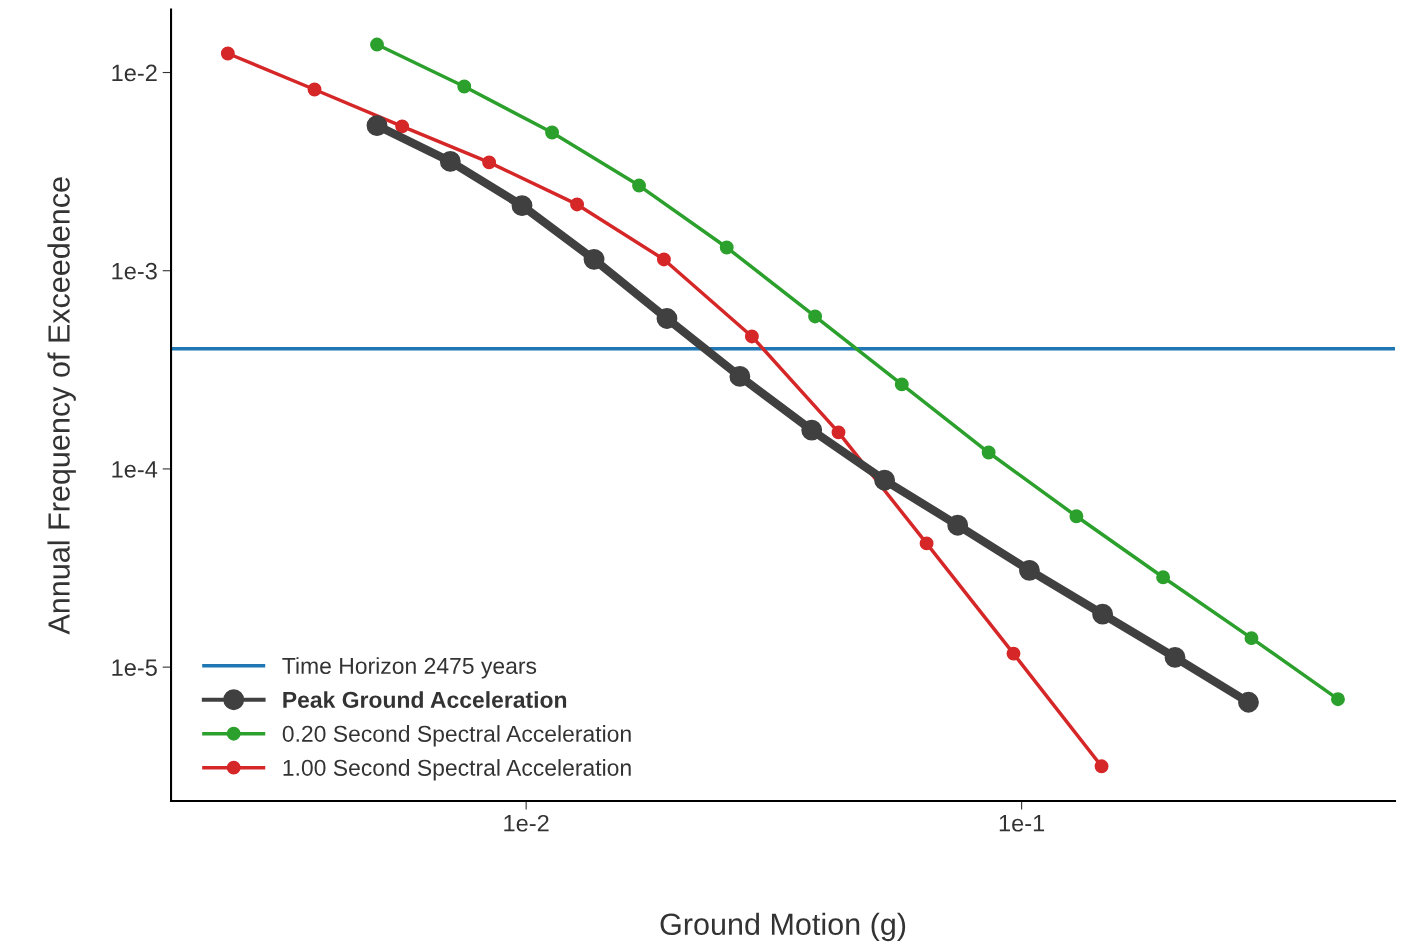 Image resolution: width=1402 pixels, height=948 pixels. I want to click on y-tick-label: 1e-2, so click(134, 73).